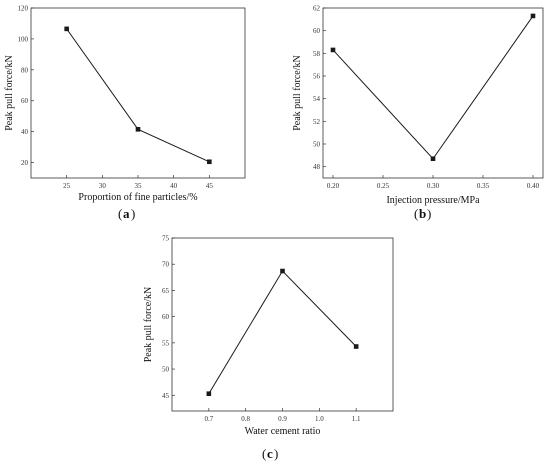  I want to click on panel-b-y-axis-title: Peak pull force/kN, so click(297, 93).